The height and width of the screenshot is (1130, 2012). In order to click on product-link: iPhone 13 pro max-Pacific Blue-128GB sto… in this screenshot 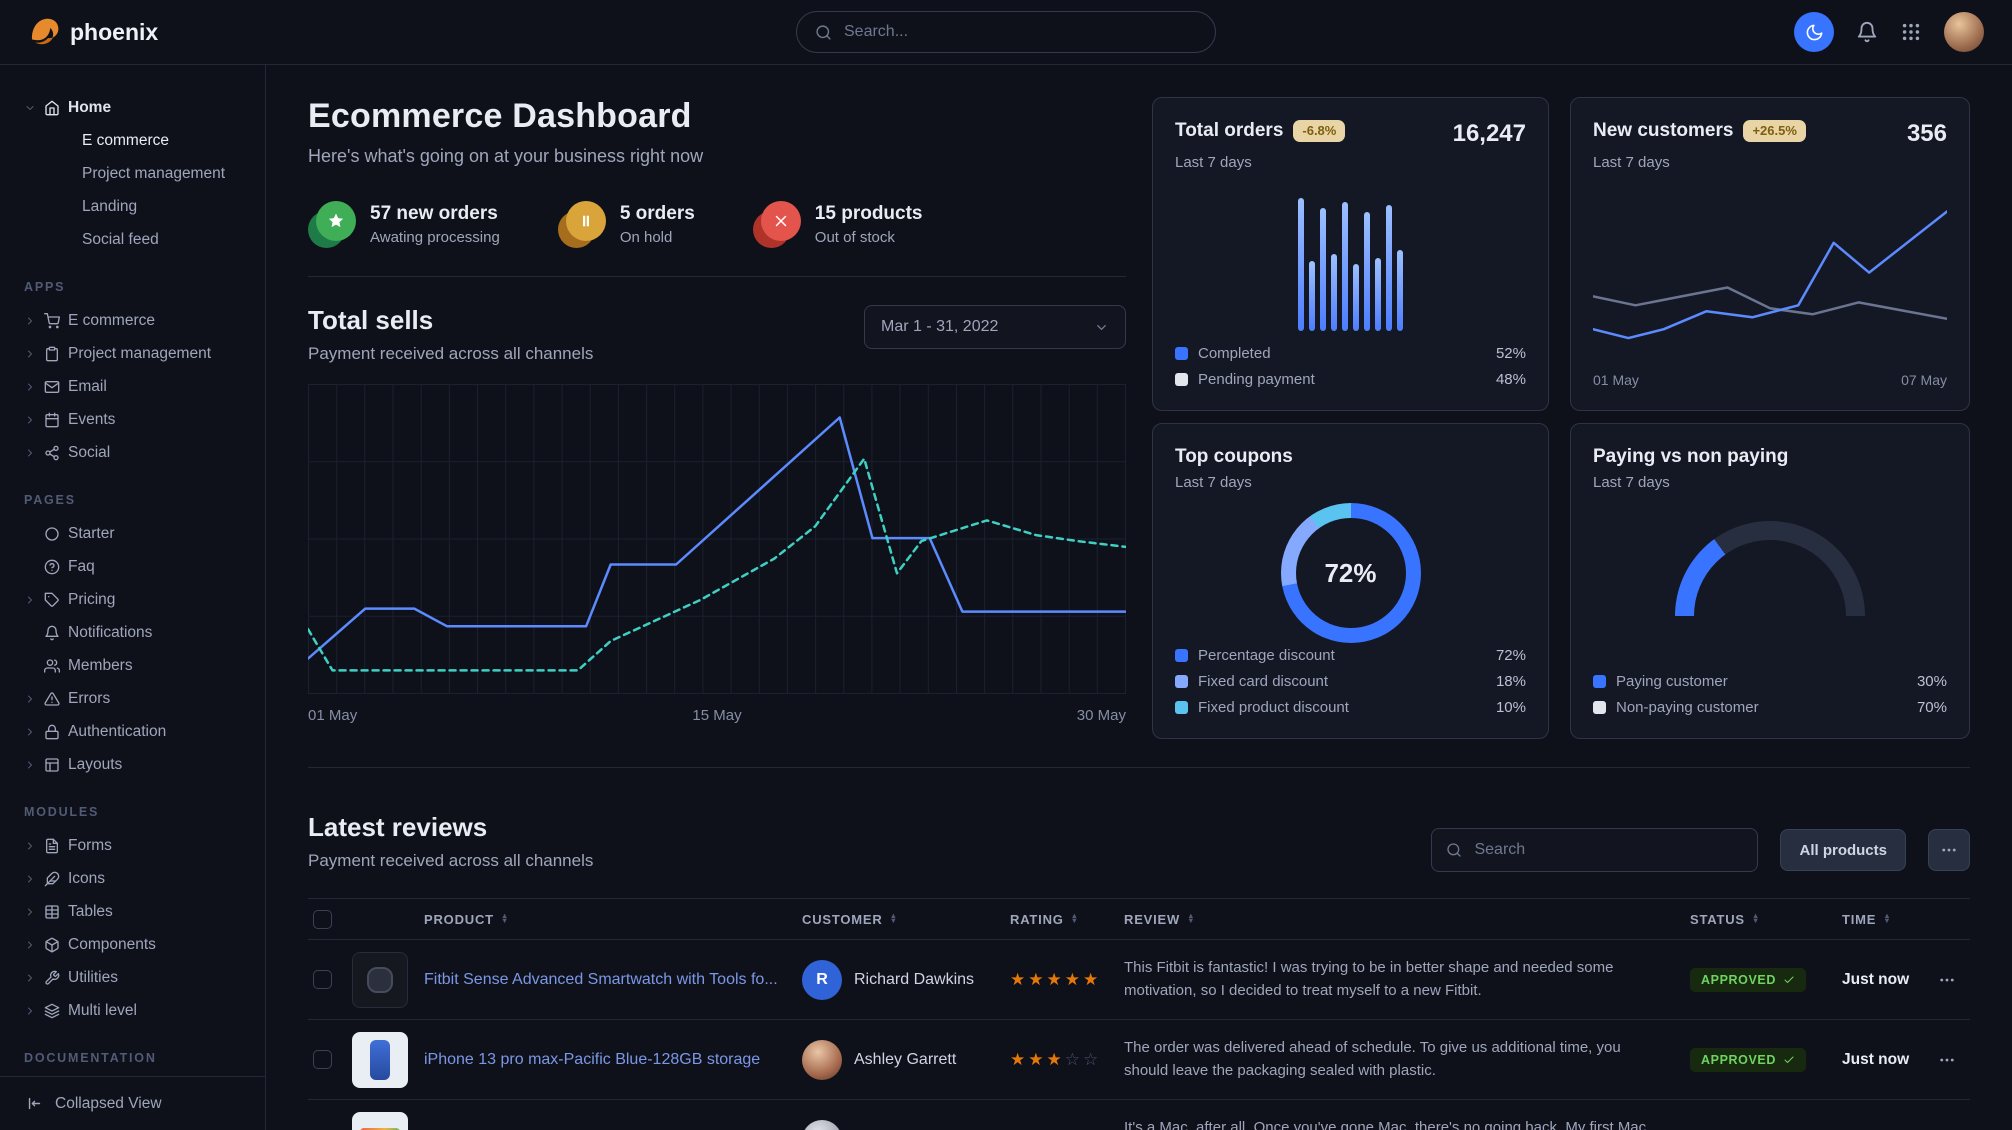, I will do `click(592, 1059)`.